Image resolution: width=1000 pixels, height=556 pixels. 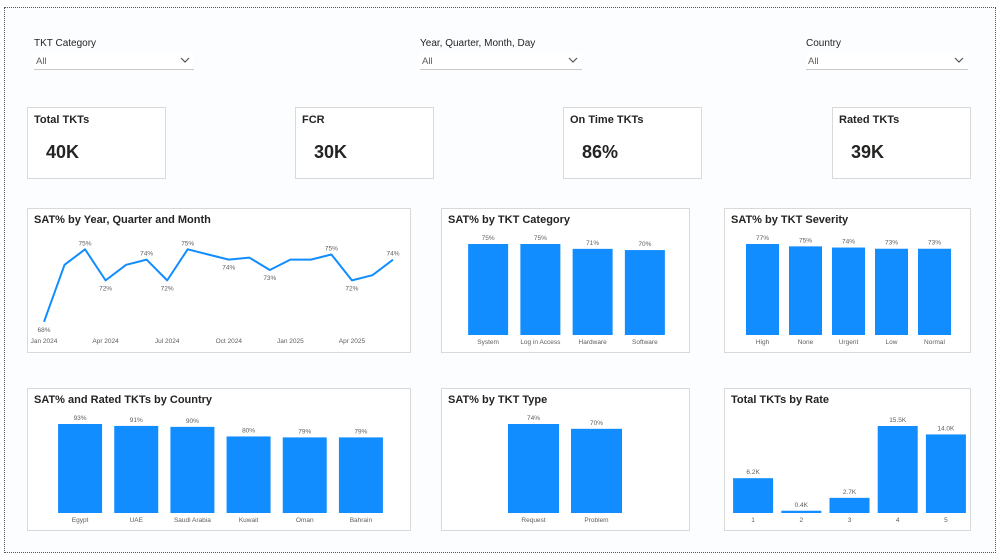 What do you see at coordinates (105, 341) in the screenshot?
I see `x-tick-label: Apr 2024` at bounding box center [105, 341].